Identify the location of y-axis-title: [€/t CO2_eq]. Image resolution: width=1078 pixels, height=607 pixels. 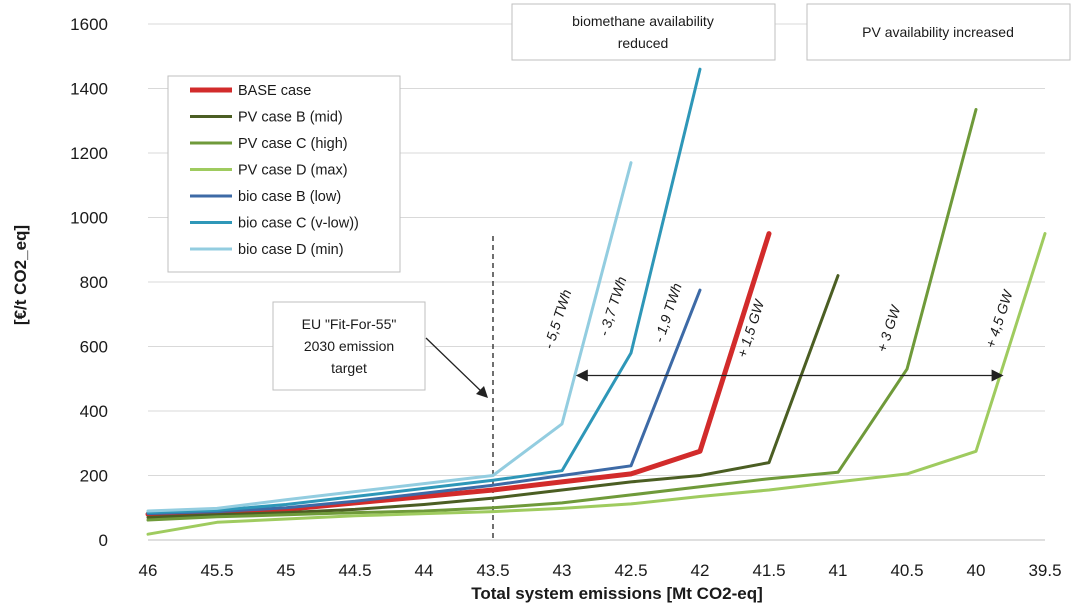
(20, 275).